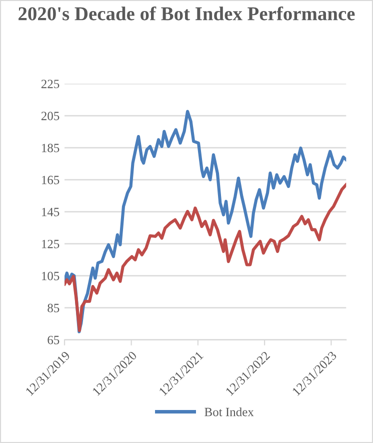  What do you see at coordinates (50, 116) in the screenshot?
I see `y-tick-label: 205` at bounding box center [50, 116].